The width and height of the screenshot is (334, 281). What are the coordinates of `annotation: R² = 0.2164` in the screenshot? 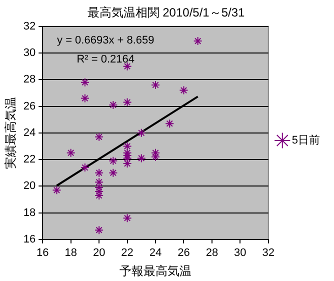 It's located at (105, 59).